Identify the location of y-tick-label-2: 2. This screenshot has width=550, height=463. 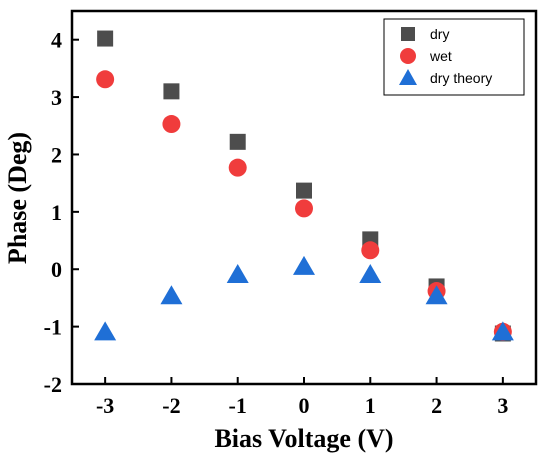
(56, 154).